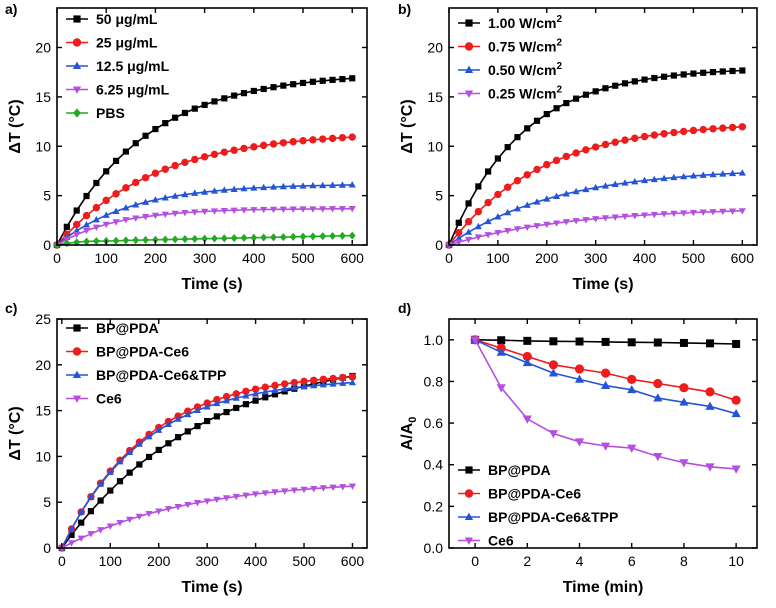 The image size is (776, 608). What do you see at coordinates (510, 58) in the screenshot?
I see `legend: 1.00 W/cm2 0.75 W/cm2 0.50 W/cm2 0.25 W/cm2` at bounding box center [510, 58].